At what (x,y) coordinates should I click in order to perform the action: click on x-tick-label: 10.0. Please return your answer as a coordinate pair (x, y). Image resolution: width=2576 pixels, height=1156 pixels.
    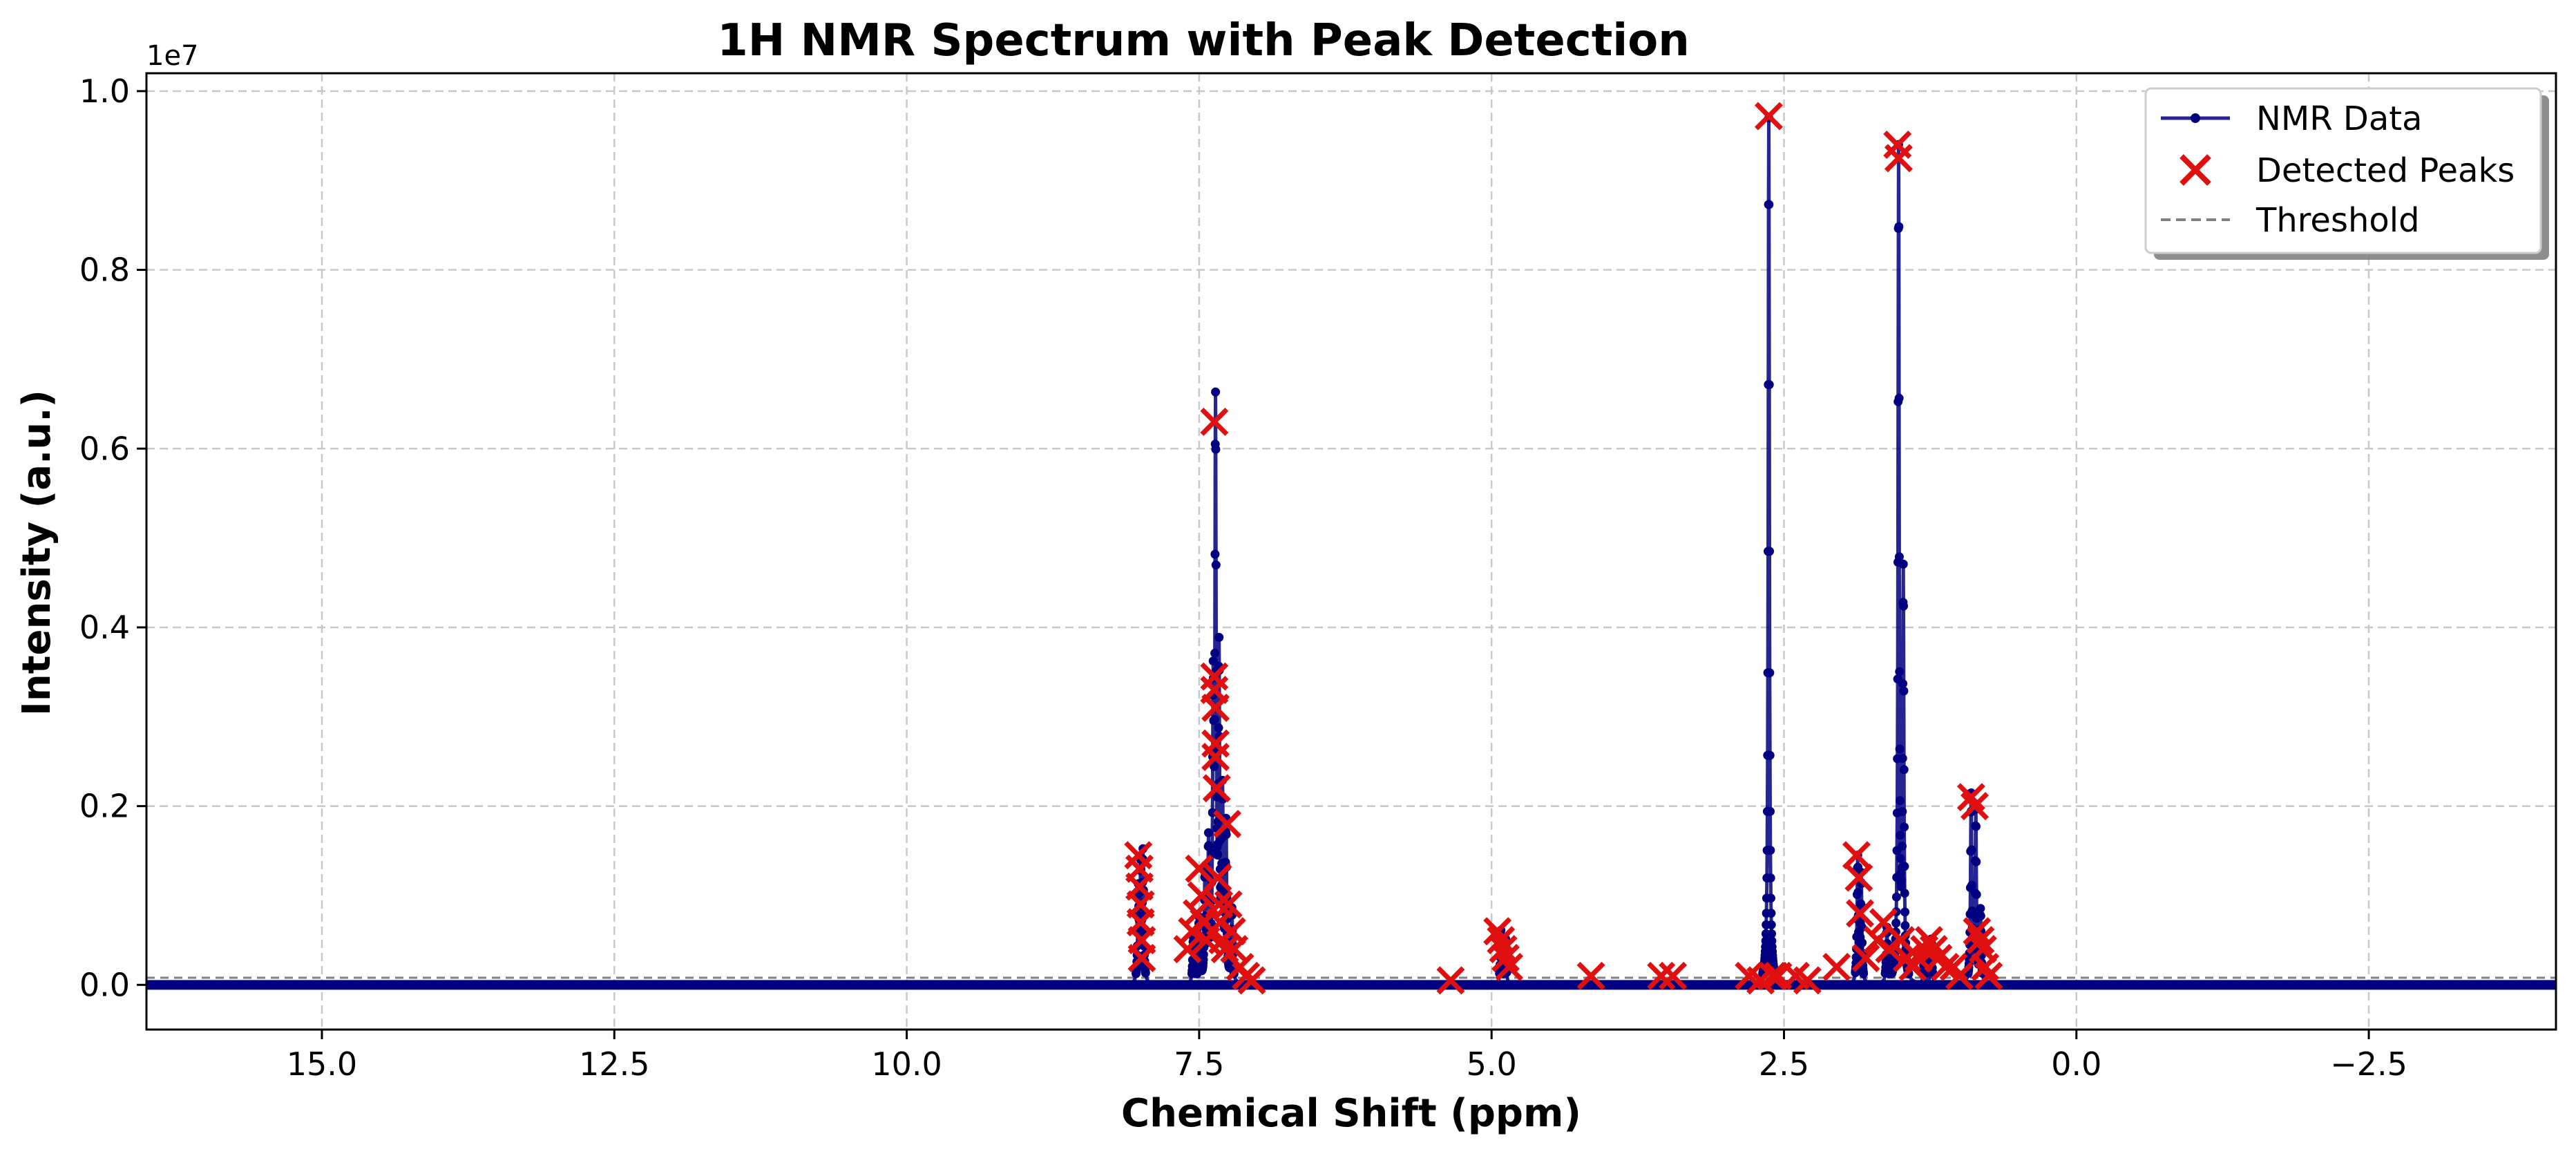
    Looking at the image, I should click on (907, 1064).